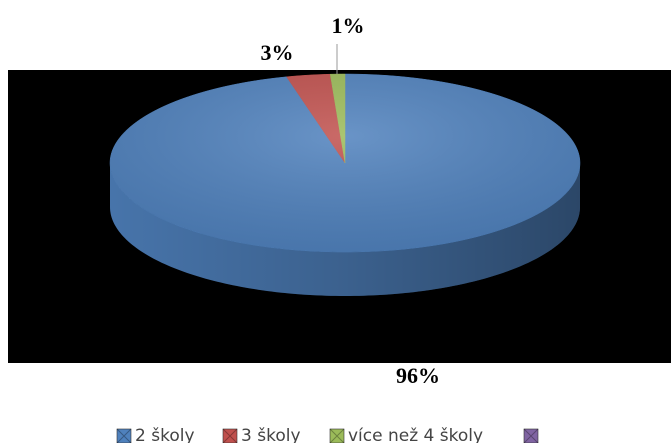 Image resolution: width=671 pixels, height=443 pixels. What do you see at coordinates (418, 375) in the screenshot?
I see `data-label: 96%` at bounding box center [418, 375].